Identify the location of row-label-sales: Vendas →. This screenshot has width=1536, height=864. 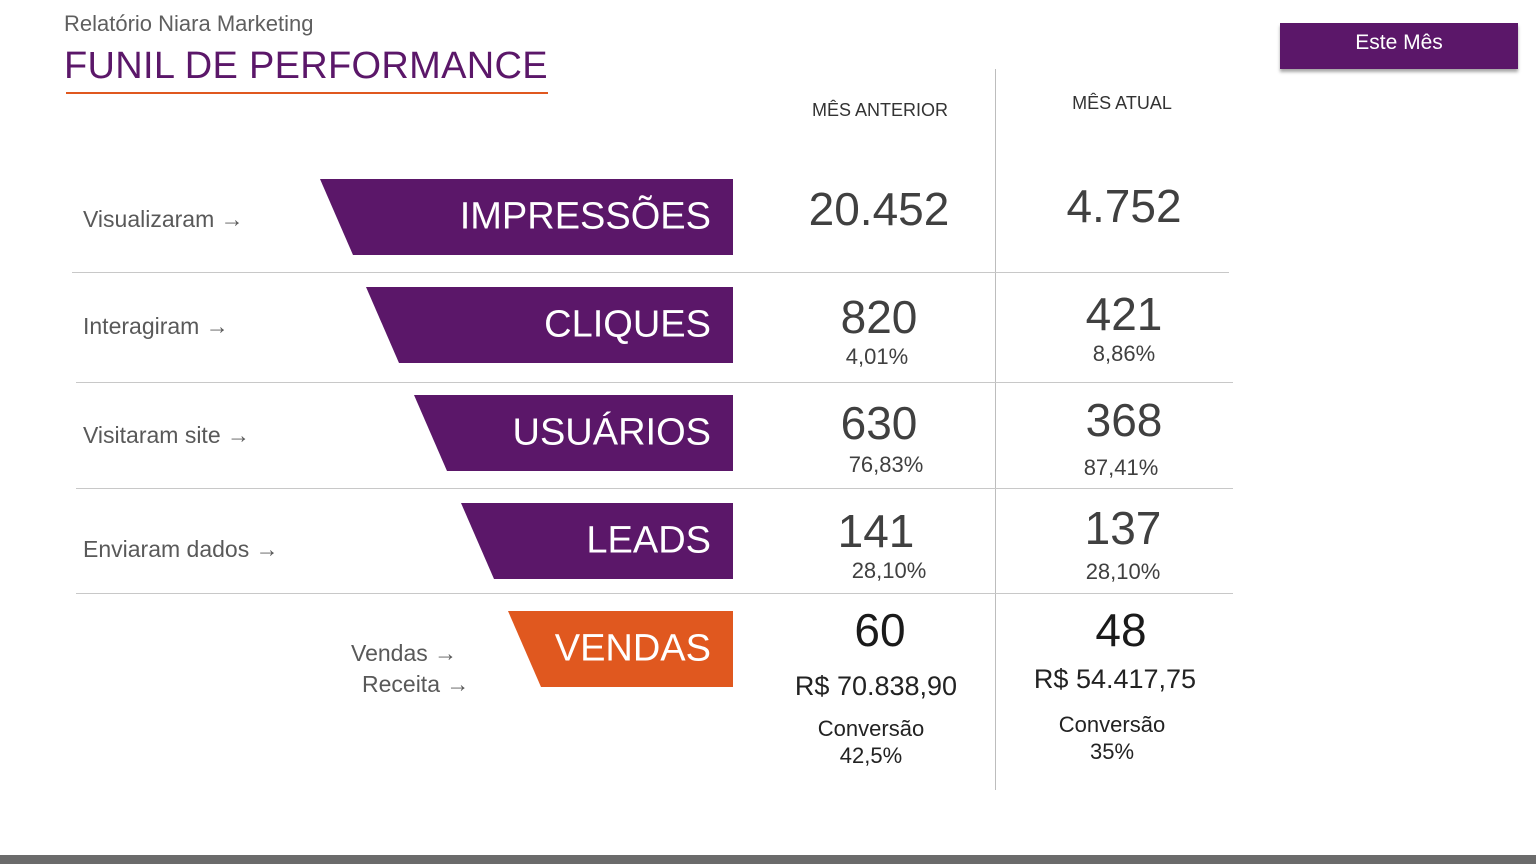
(404, 653).